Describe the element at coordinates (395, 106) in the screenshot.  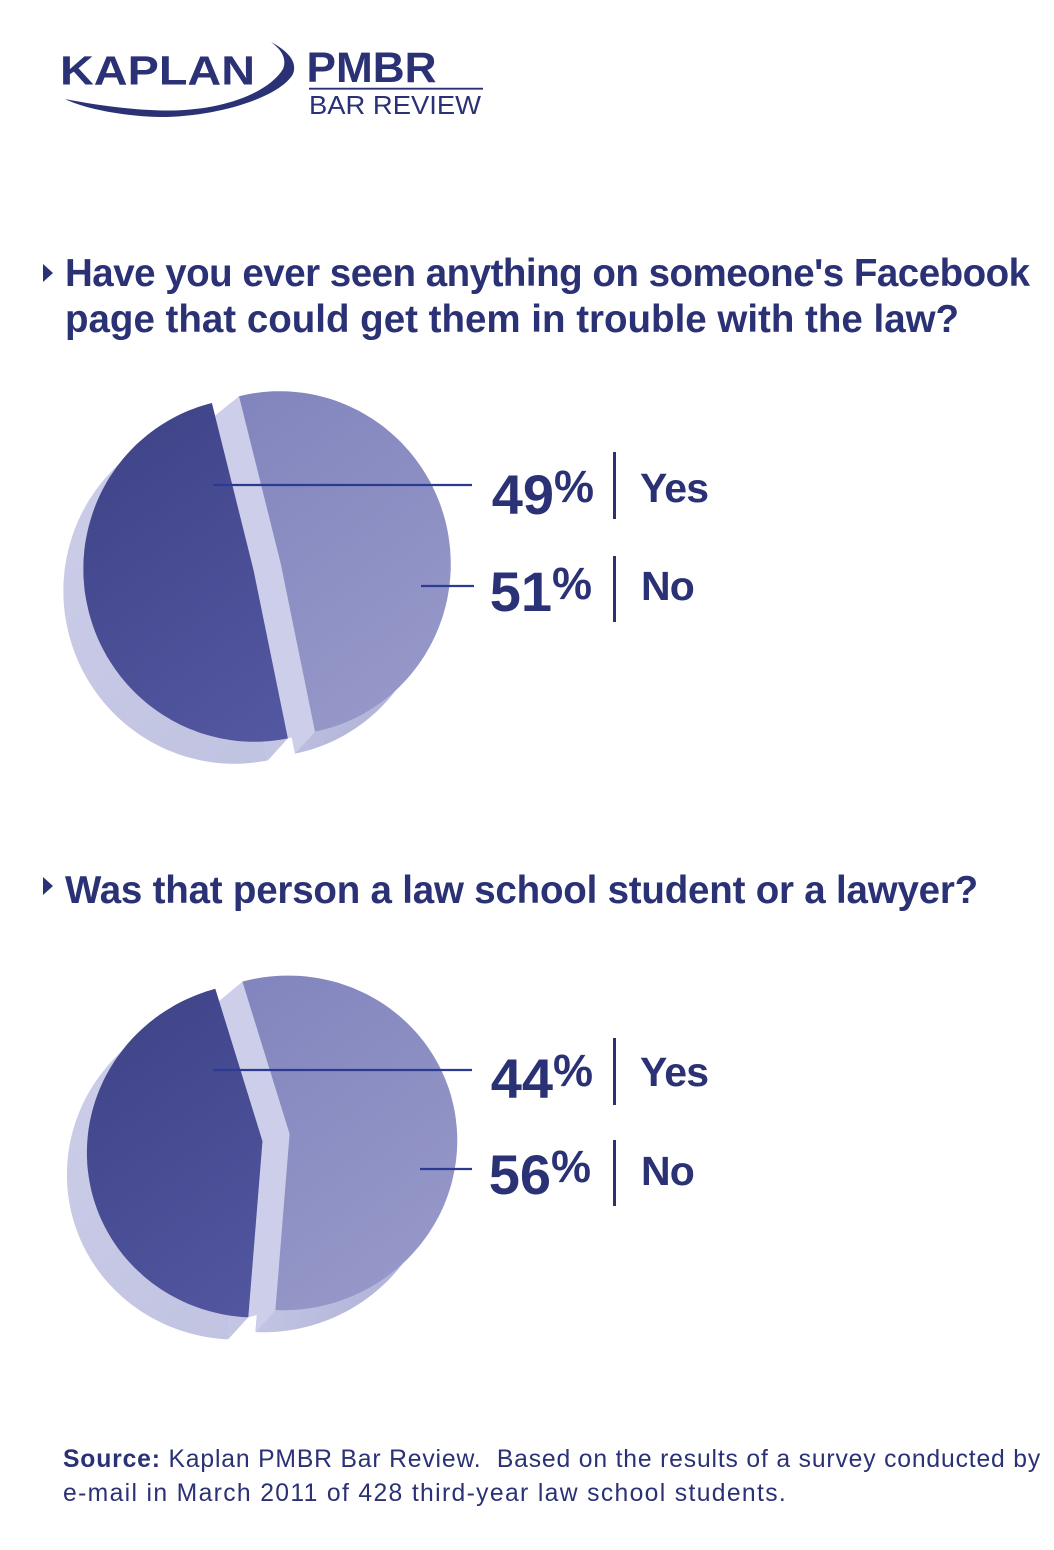
I see `svg-text: BAR REVIEW` at that location.